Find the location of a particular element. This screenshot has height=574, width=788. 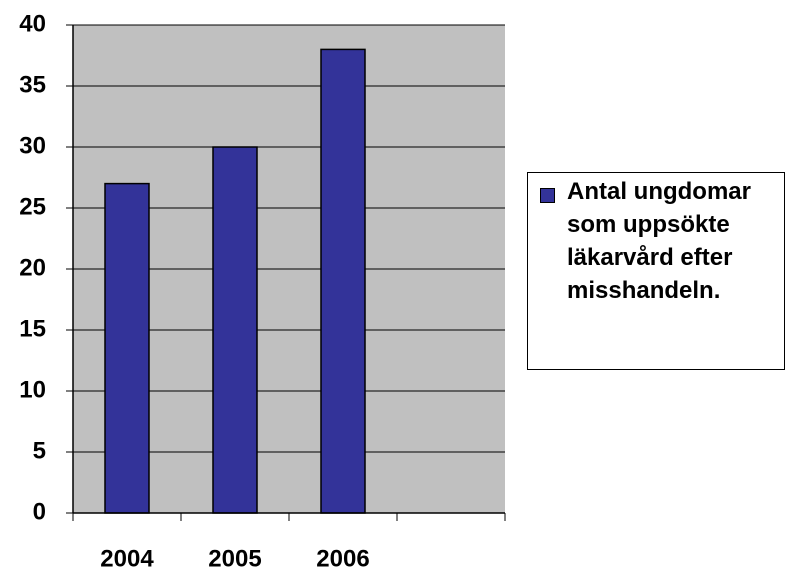

x-tick-label: 2005 is located at coordinates (234, 558).